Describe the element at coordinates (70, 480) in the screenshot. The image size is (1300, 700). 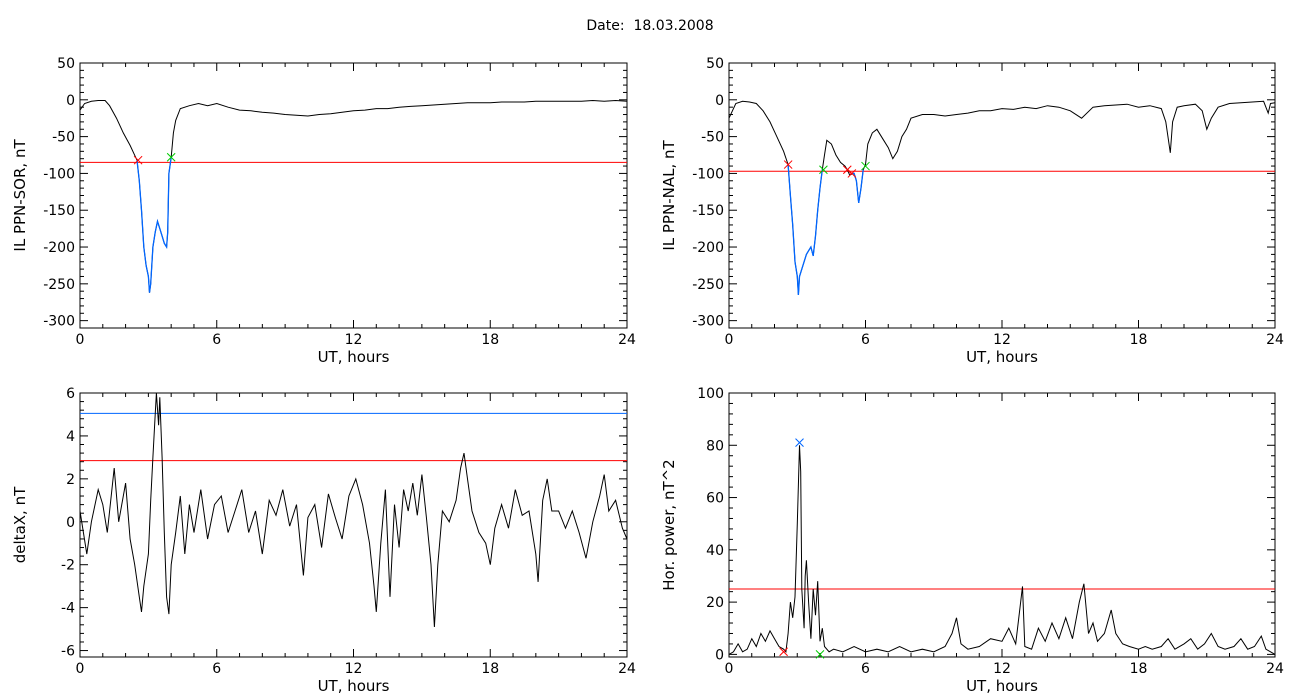
I see `y-tick-label: 2` at that location.